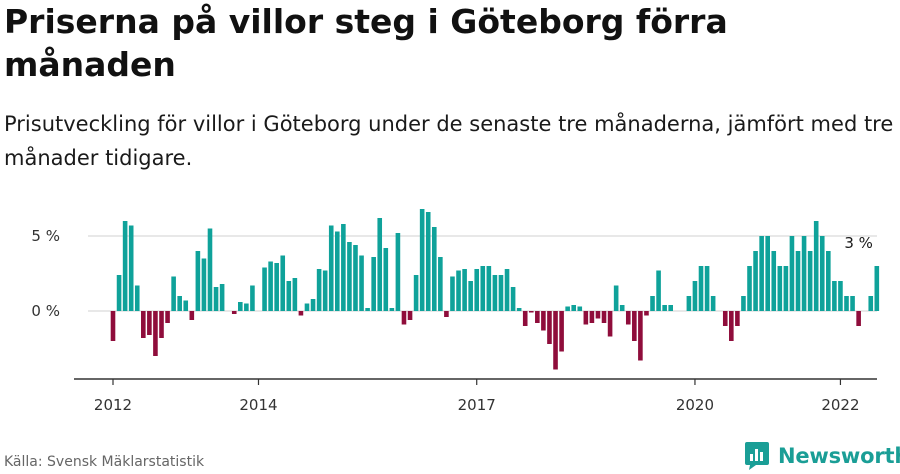  I want to click on x-tick-label: 2012, so click(113, 405).